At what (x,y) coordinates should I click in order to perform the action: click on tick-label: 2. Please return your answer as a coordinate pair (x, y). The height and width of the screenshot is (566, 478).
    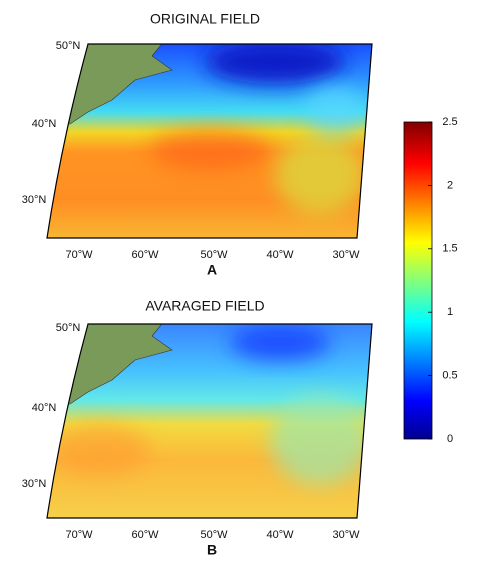
    Looking at the image, I should click on (450, 185).